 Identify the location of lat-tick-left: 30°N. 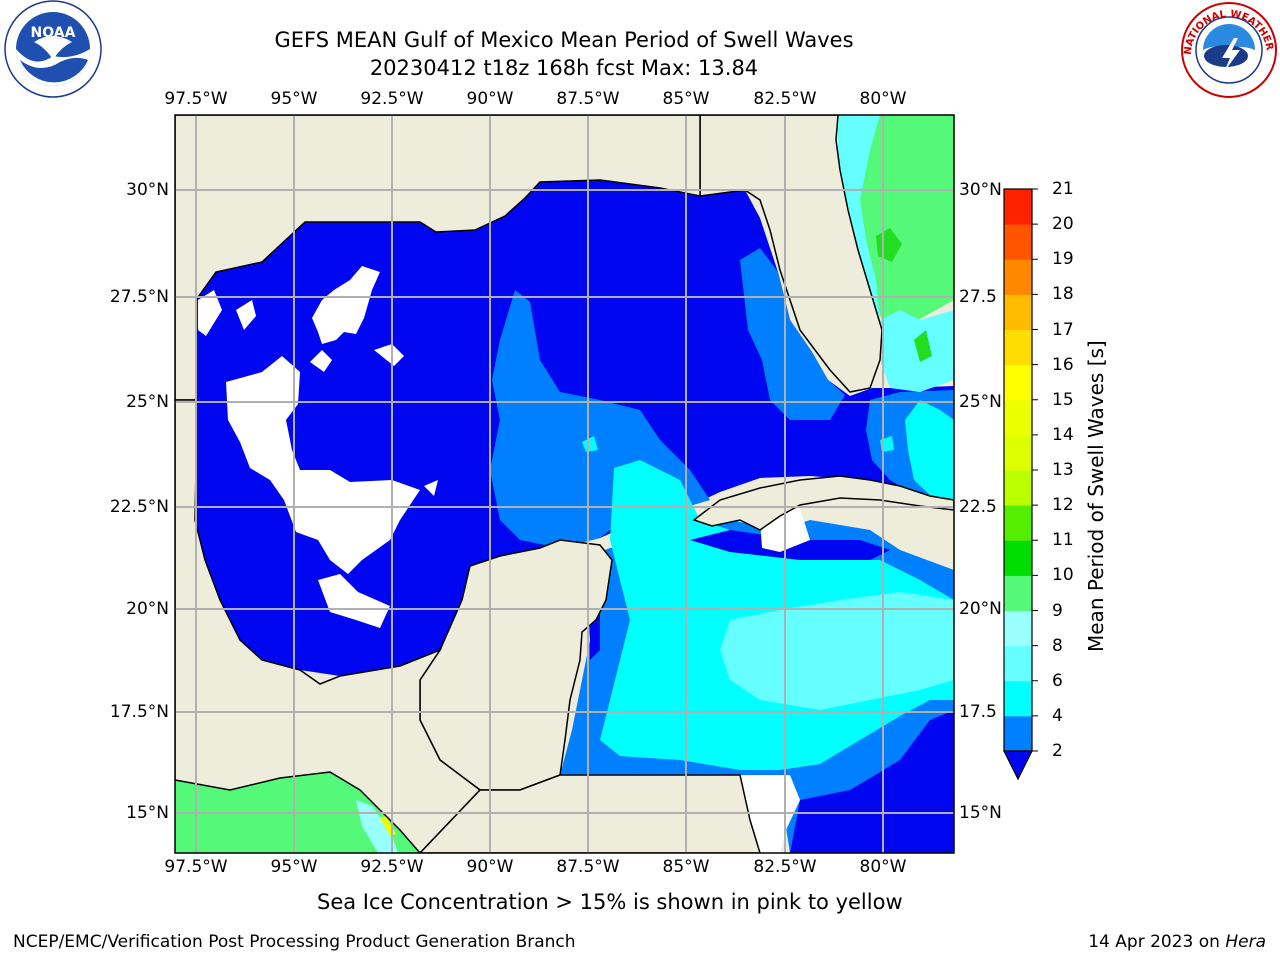
(147, 190).